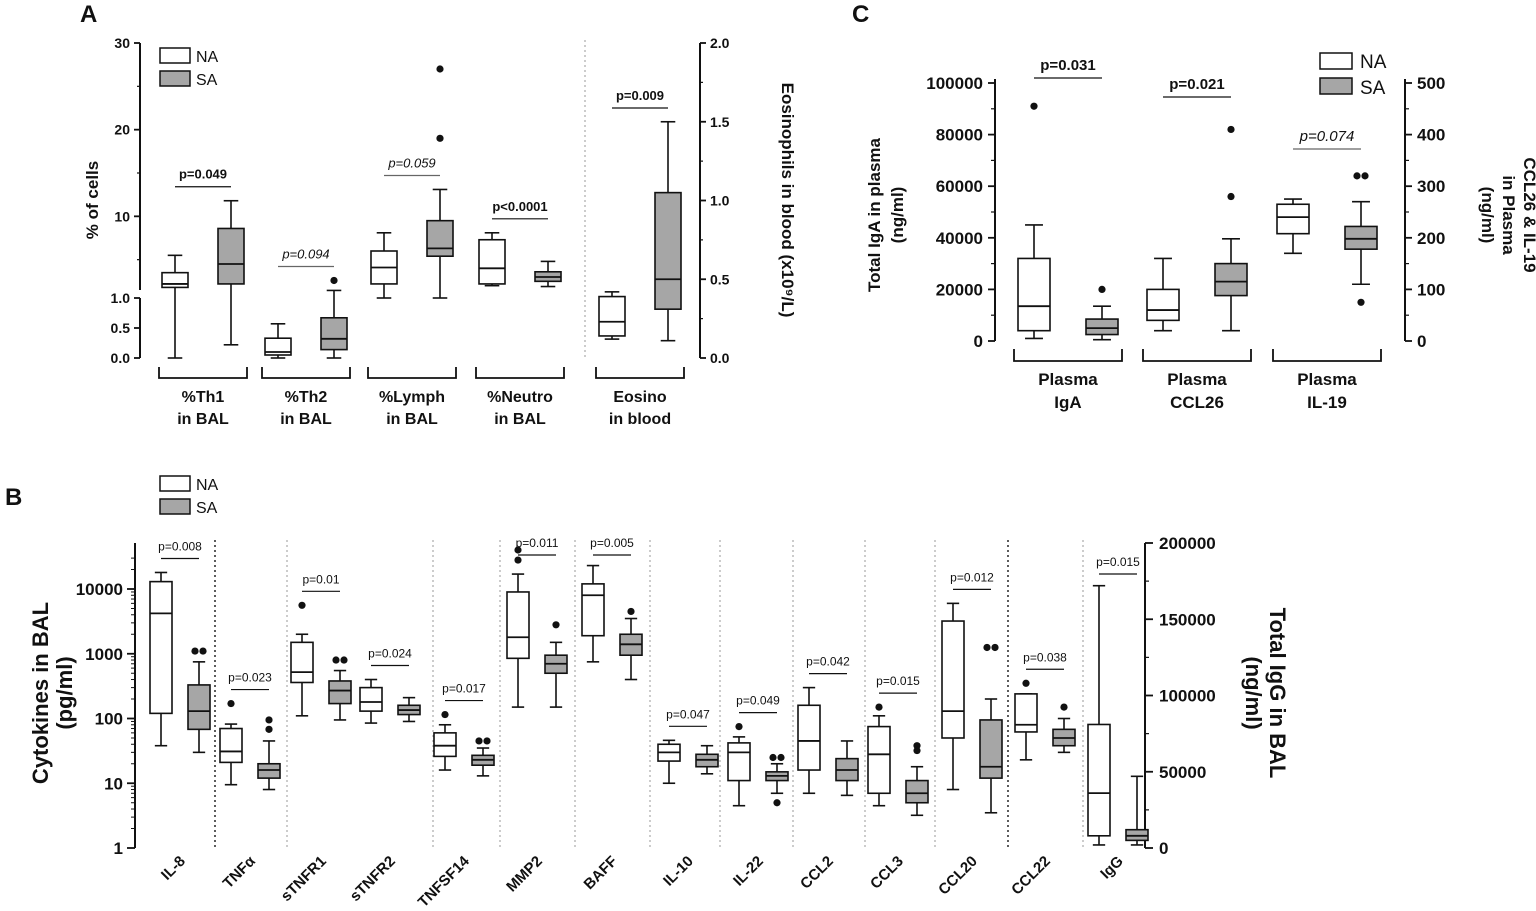 This screenshot has width=1536, height=911. Describe the element at coordinates (720, 43) in the screenshot. I see `panel-a-right-tick-label: 2.0` at that location.